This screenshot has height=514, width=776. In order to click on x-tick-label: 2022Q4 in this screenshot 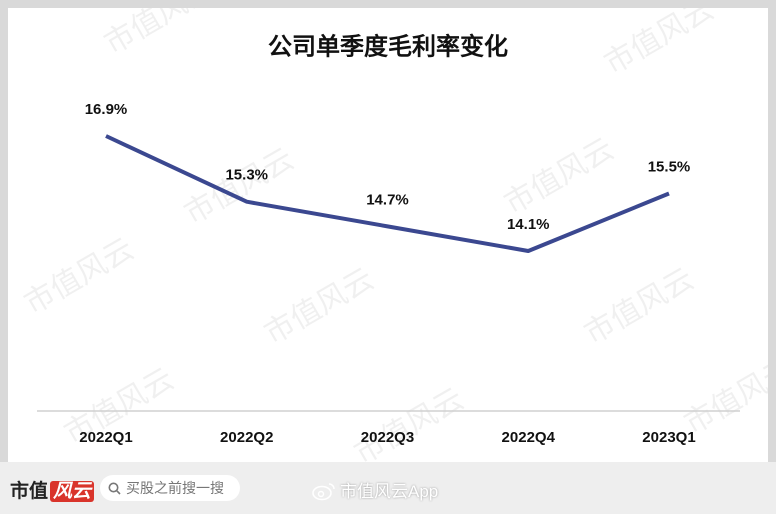, I will do `click(529, 437)`.